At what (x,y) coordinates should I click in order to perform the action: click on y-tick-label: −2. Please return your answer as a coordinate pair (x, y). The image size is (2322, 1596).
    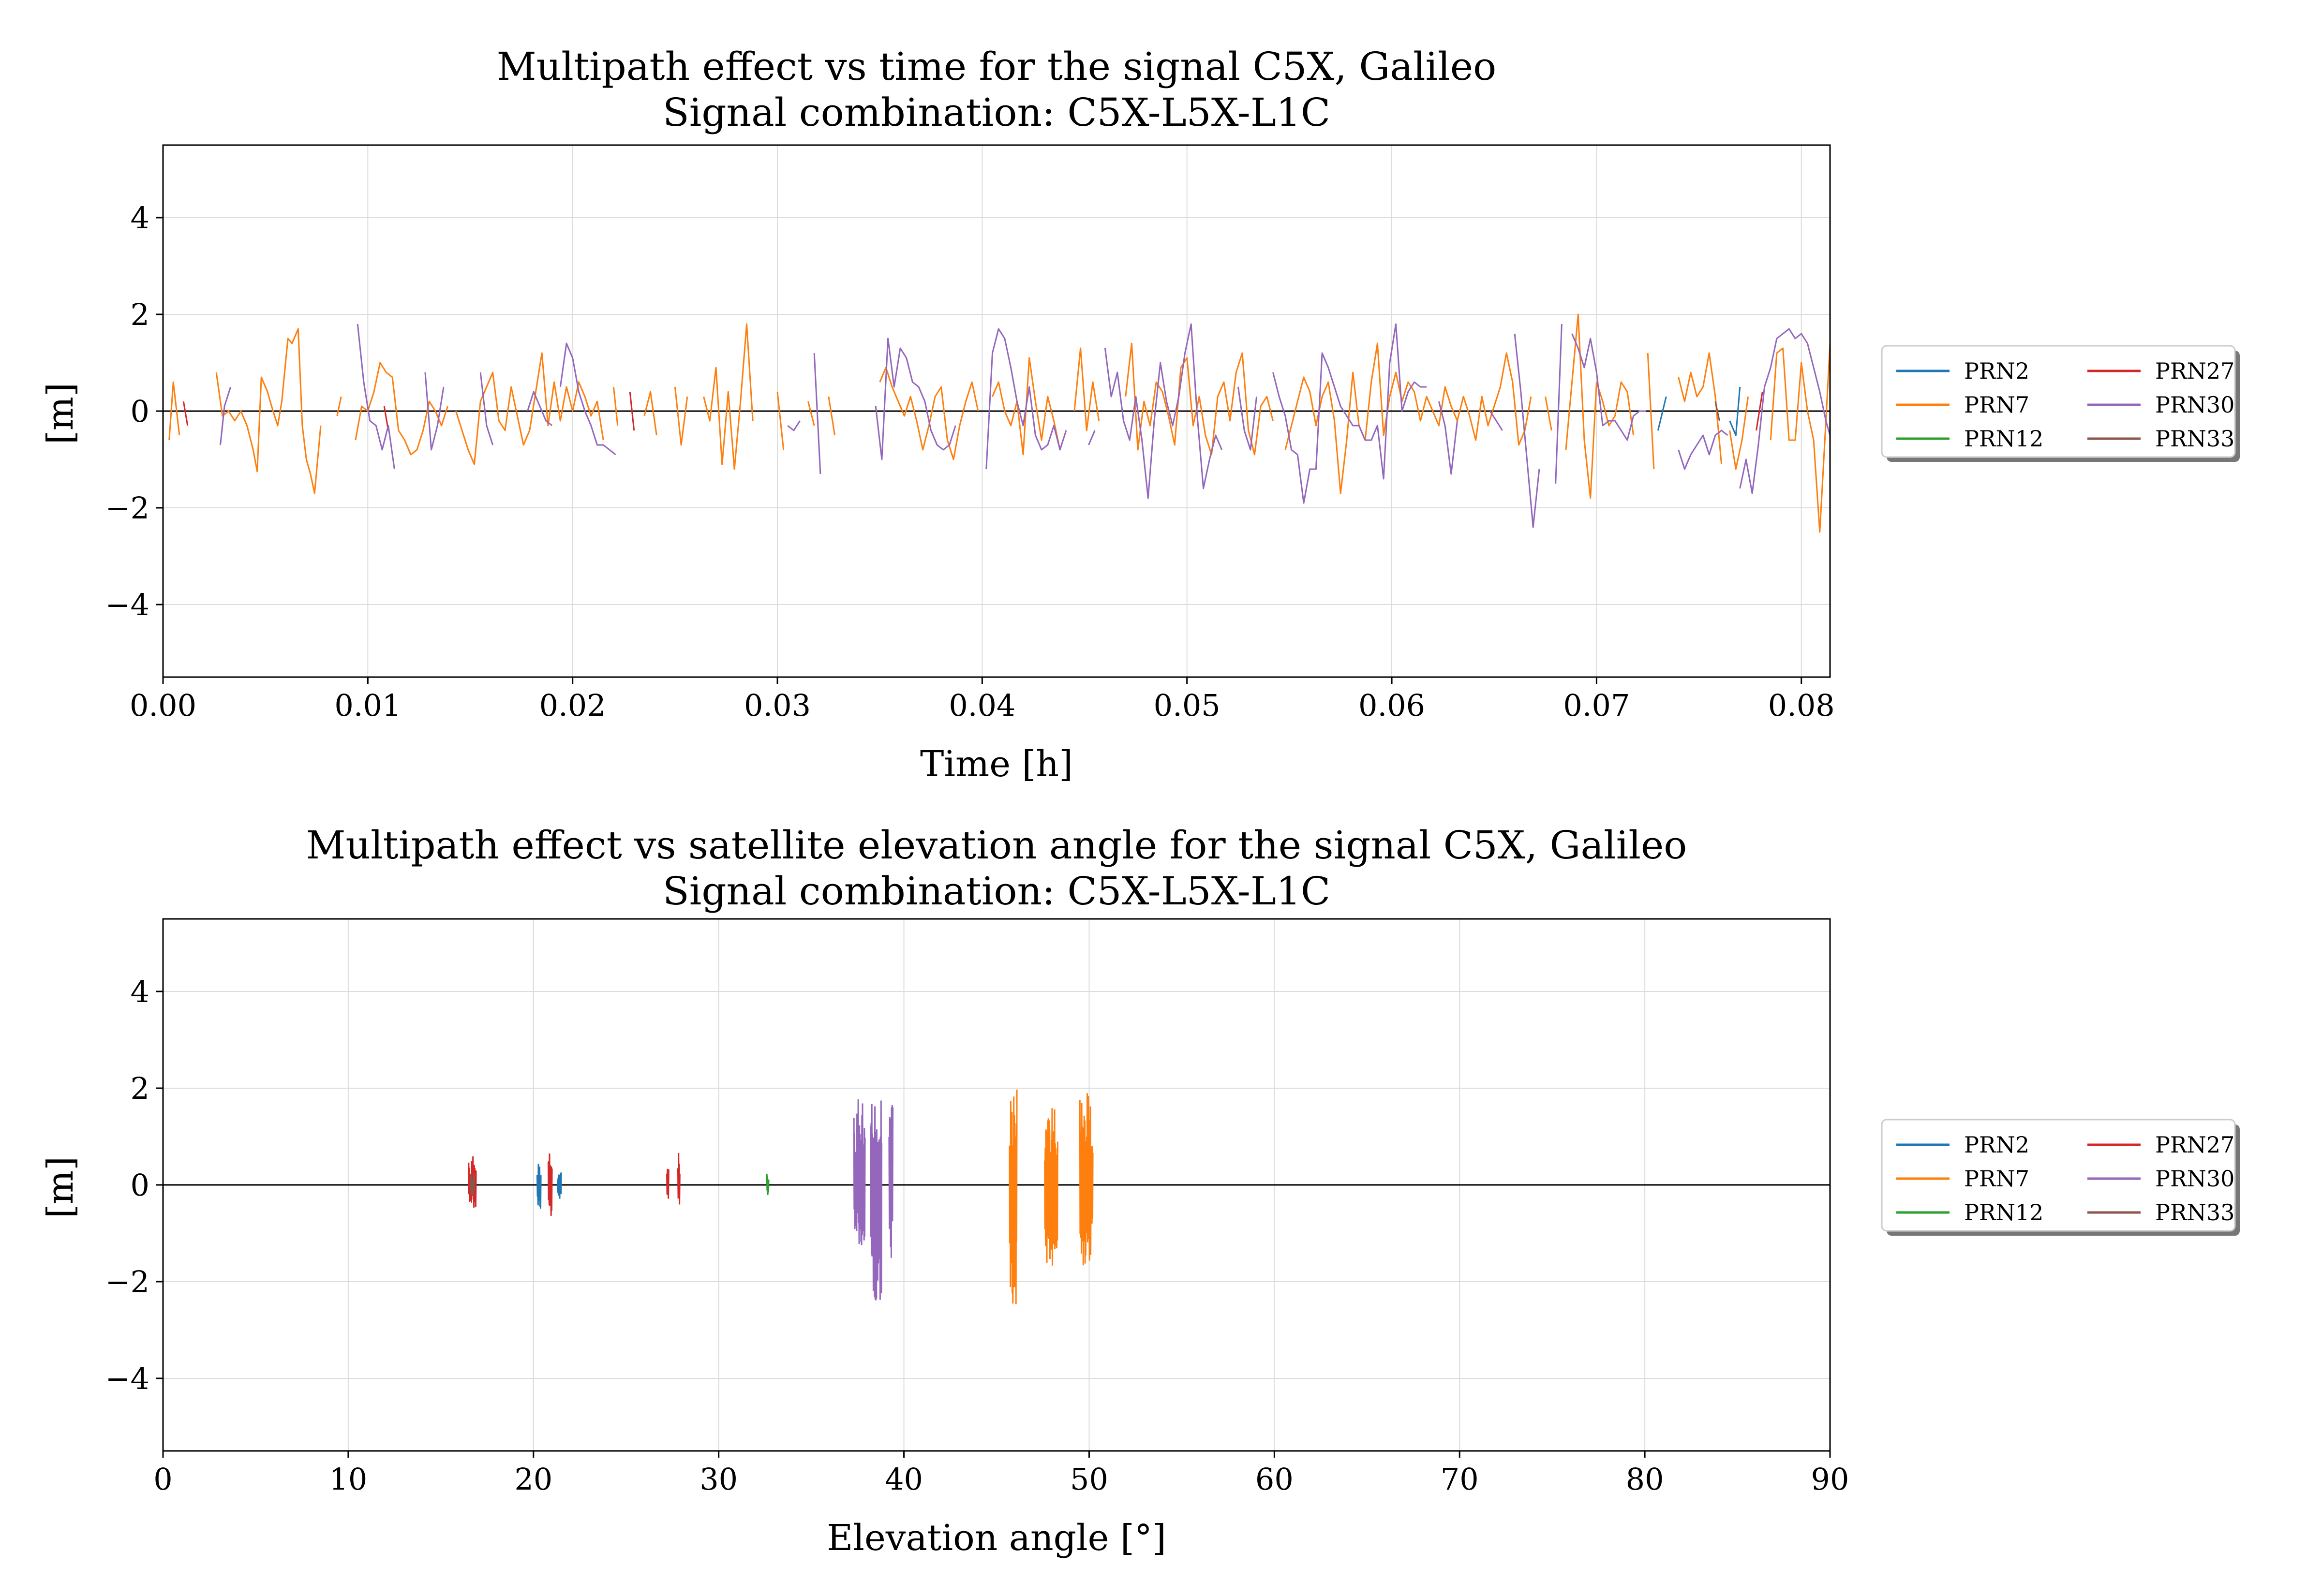
    Looking at the image, I should click on (127, 508).